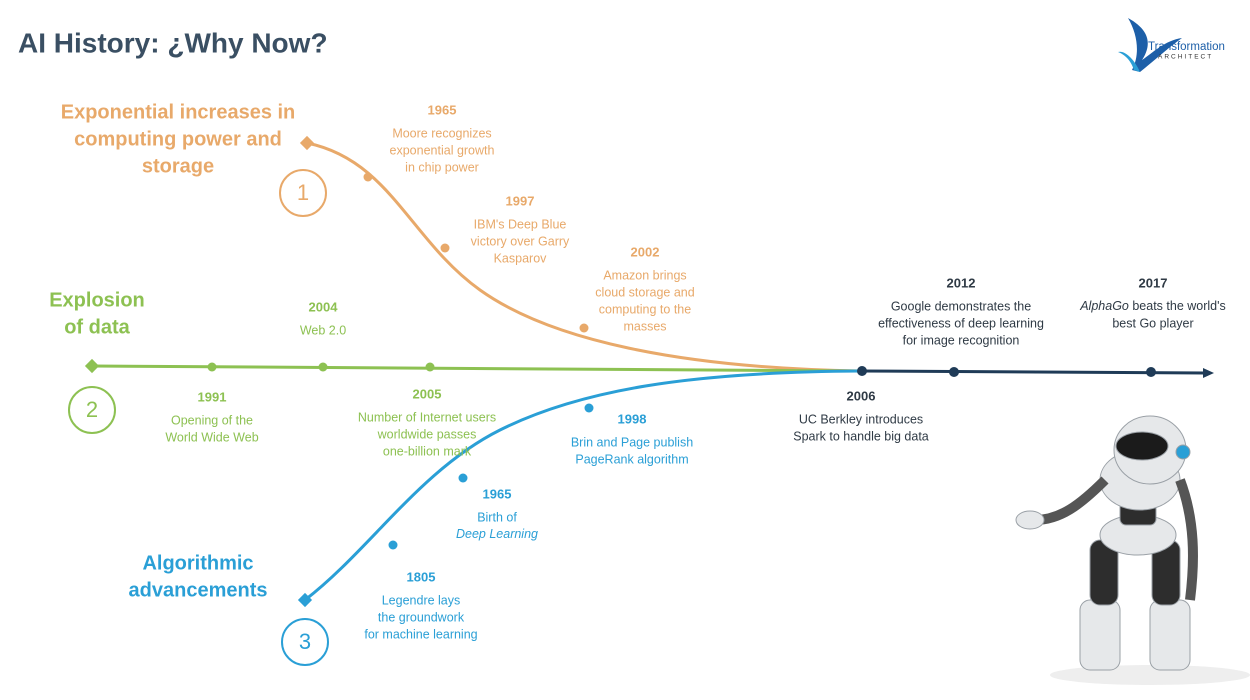  I want to click on event-text: IBM's Deep Blue, so click(520, 224).